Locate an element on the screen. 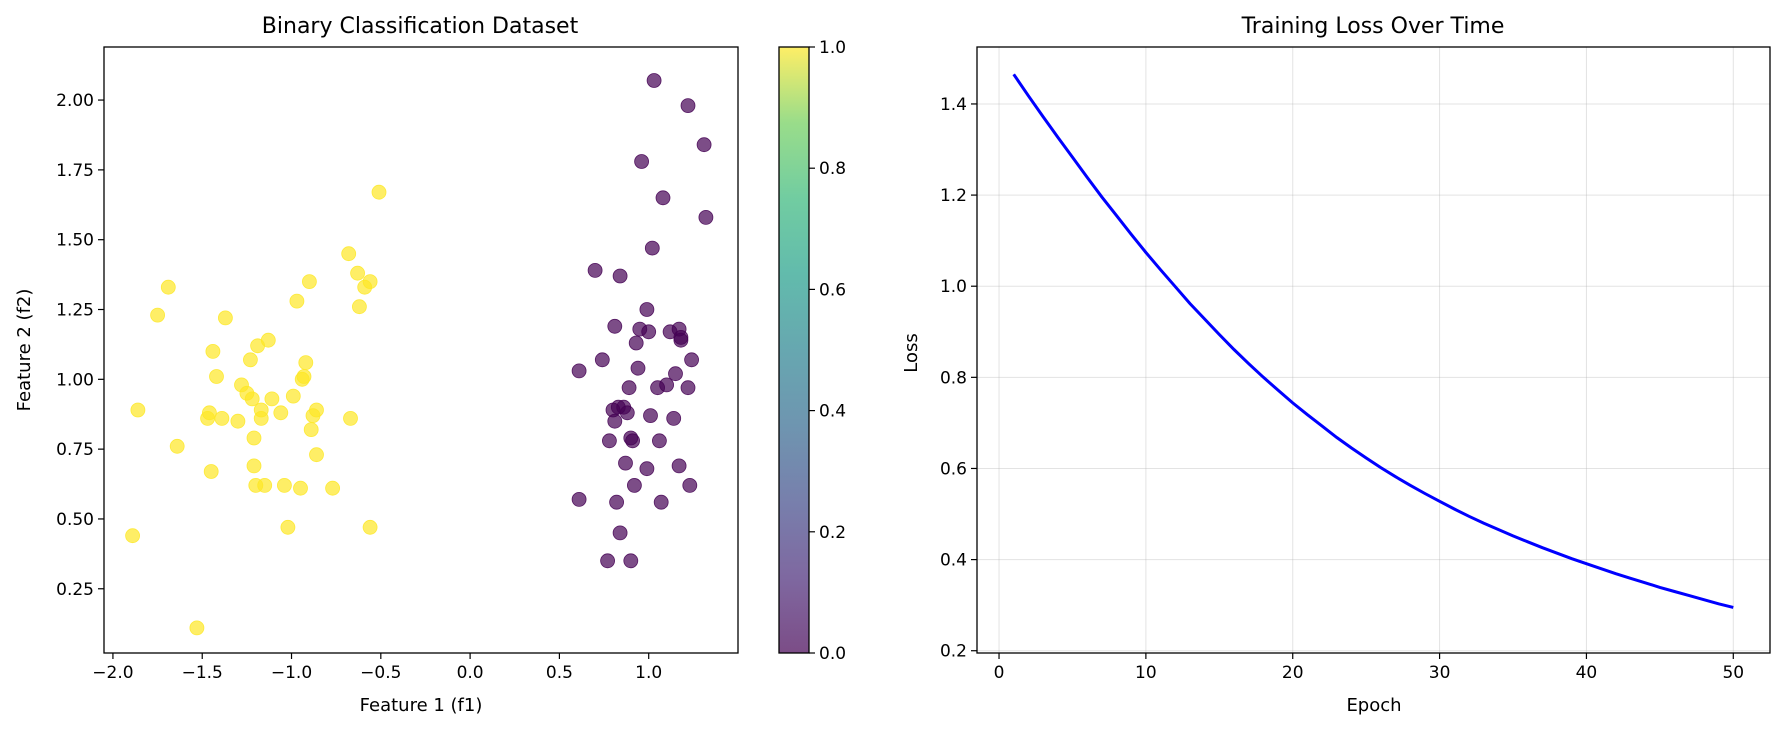  x-tick-label: −2.0 is located at coordinates (112, 673).